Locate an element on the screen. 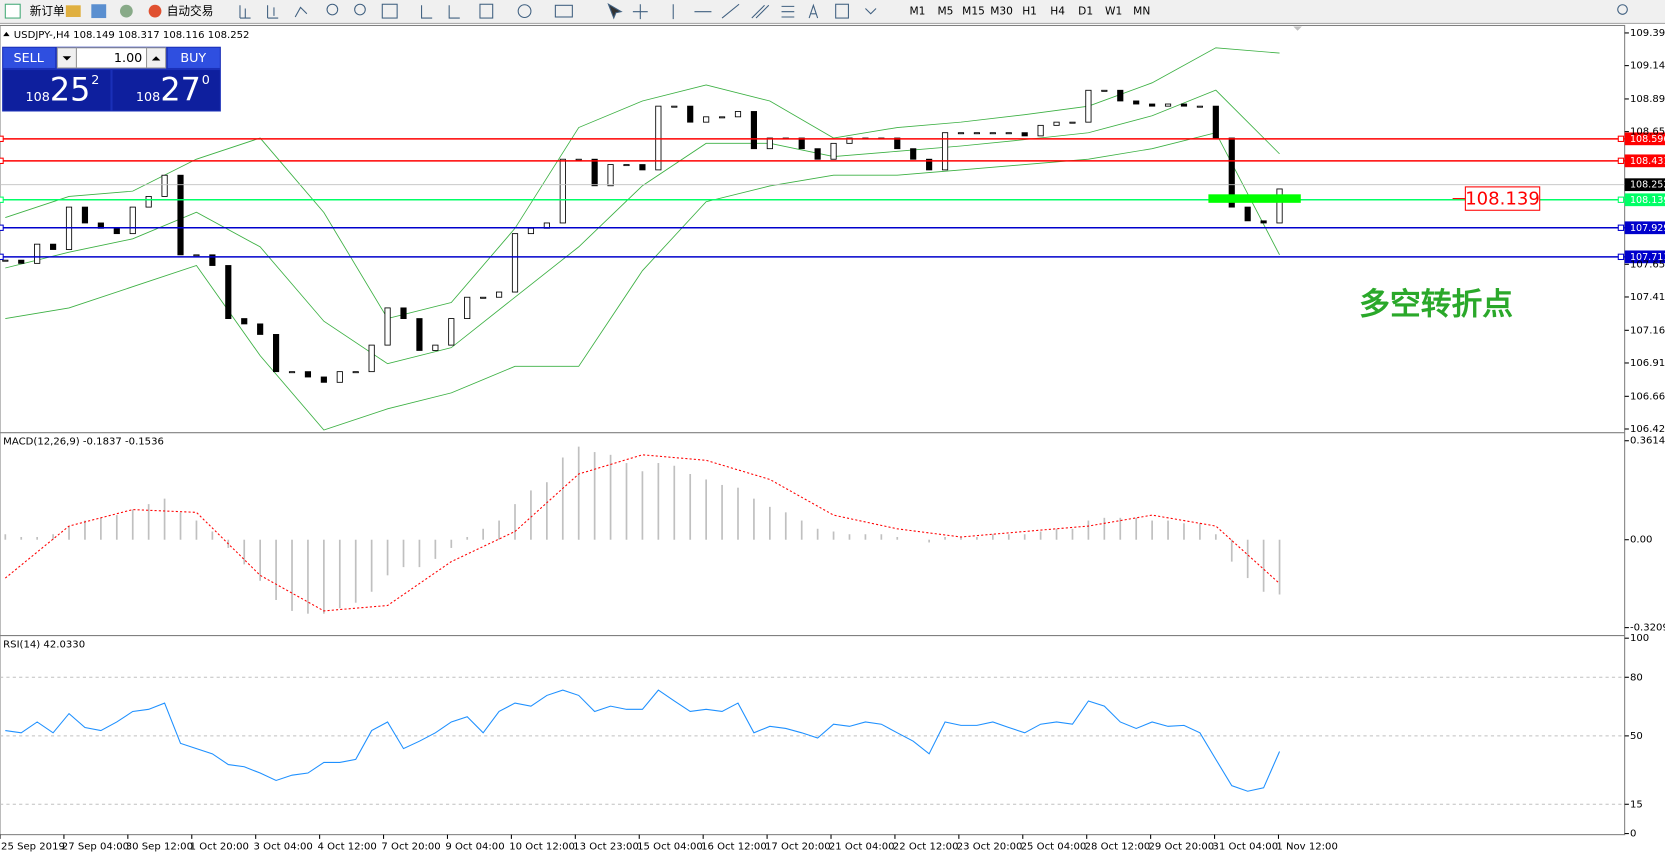  timeframe-button: H1 is located at coordinates (1029, 11).